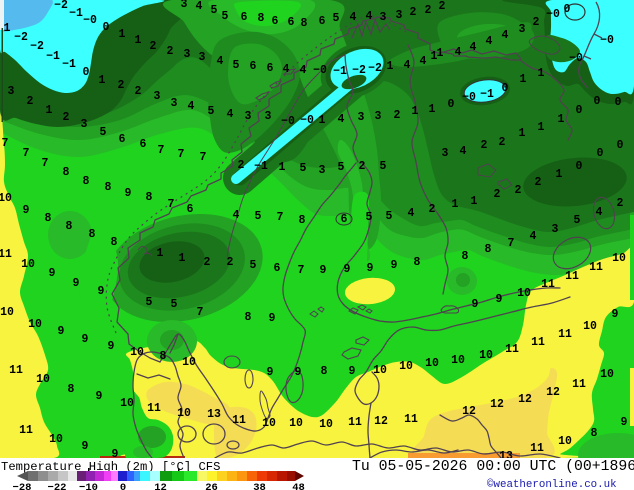 The width and height of the screenshot is (634, 490). Describe the element at coordinates (552, 484) in the screenshot. I see `svg-text: ©weatheronline.co.uk` at that location.